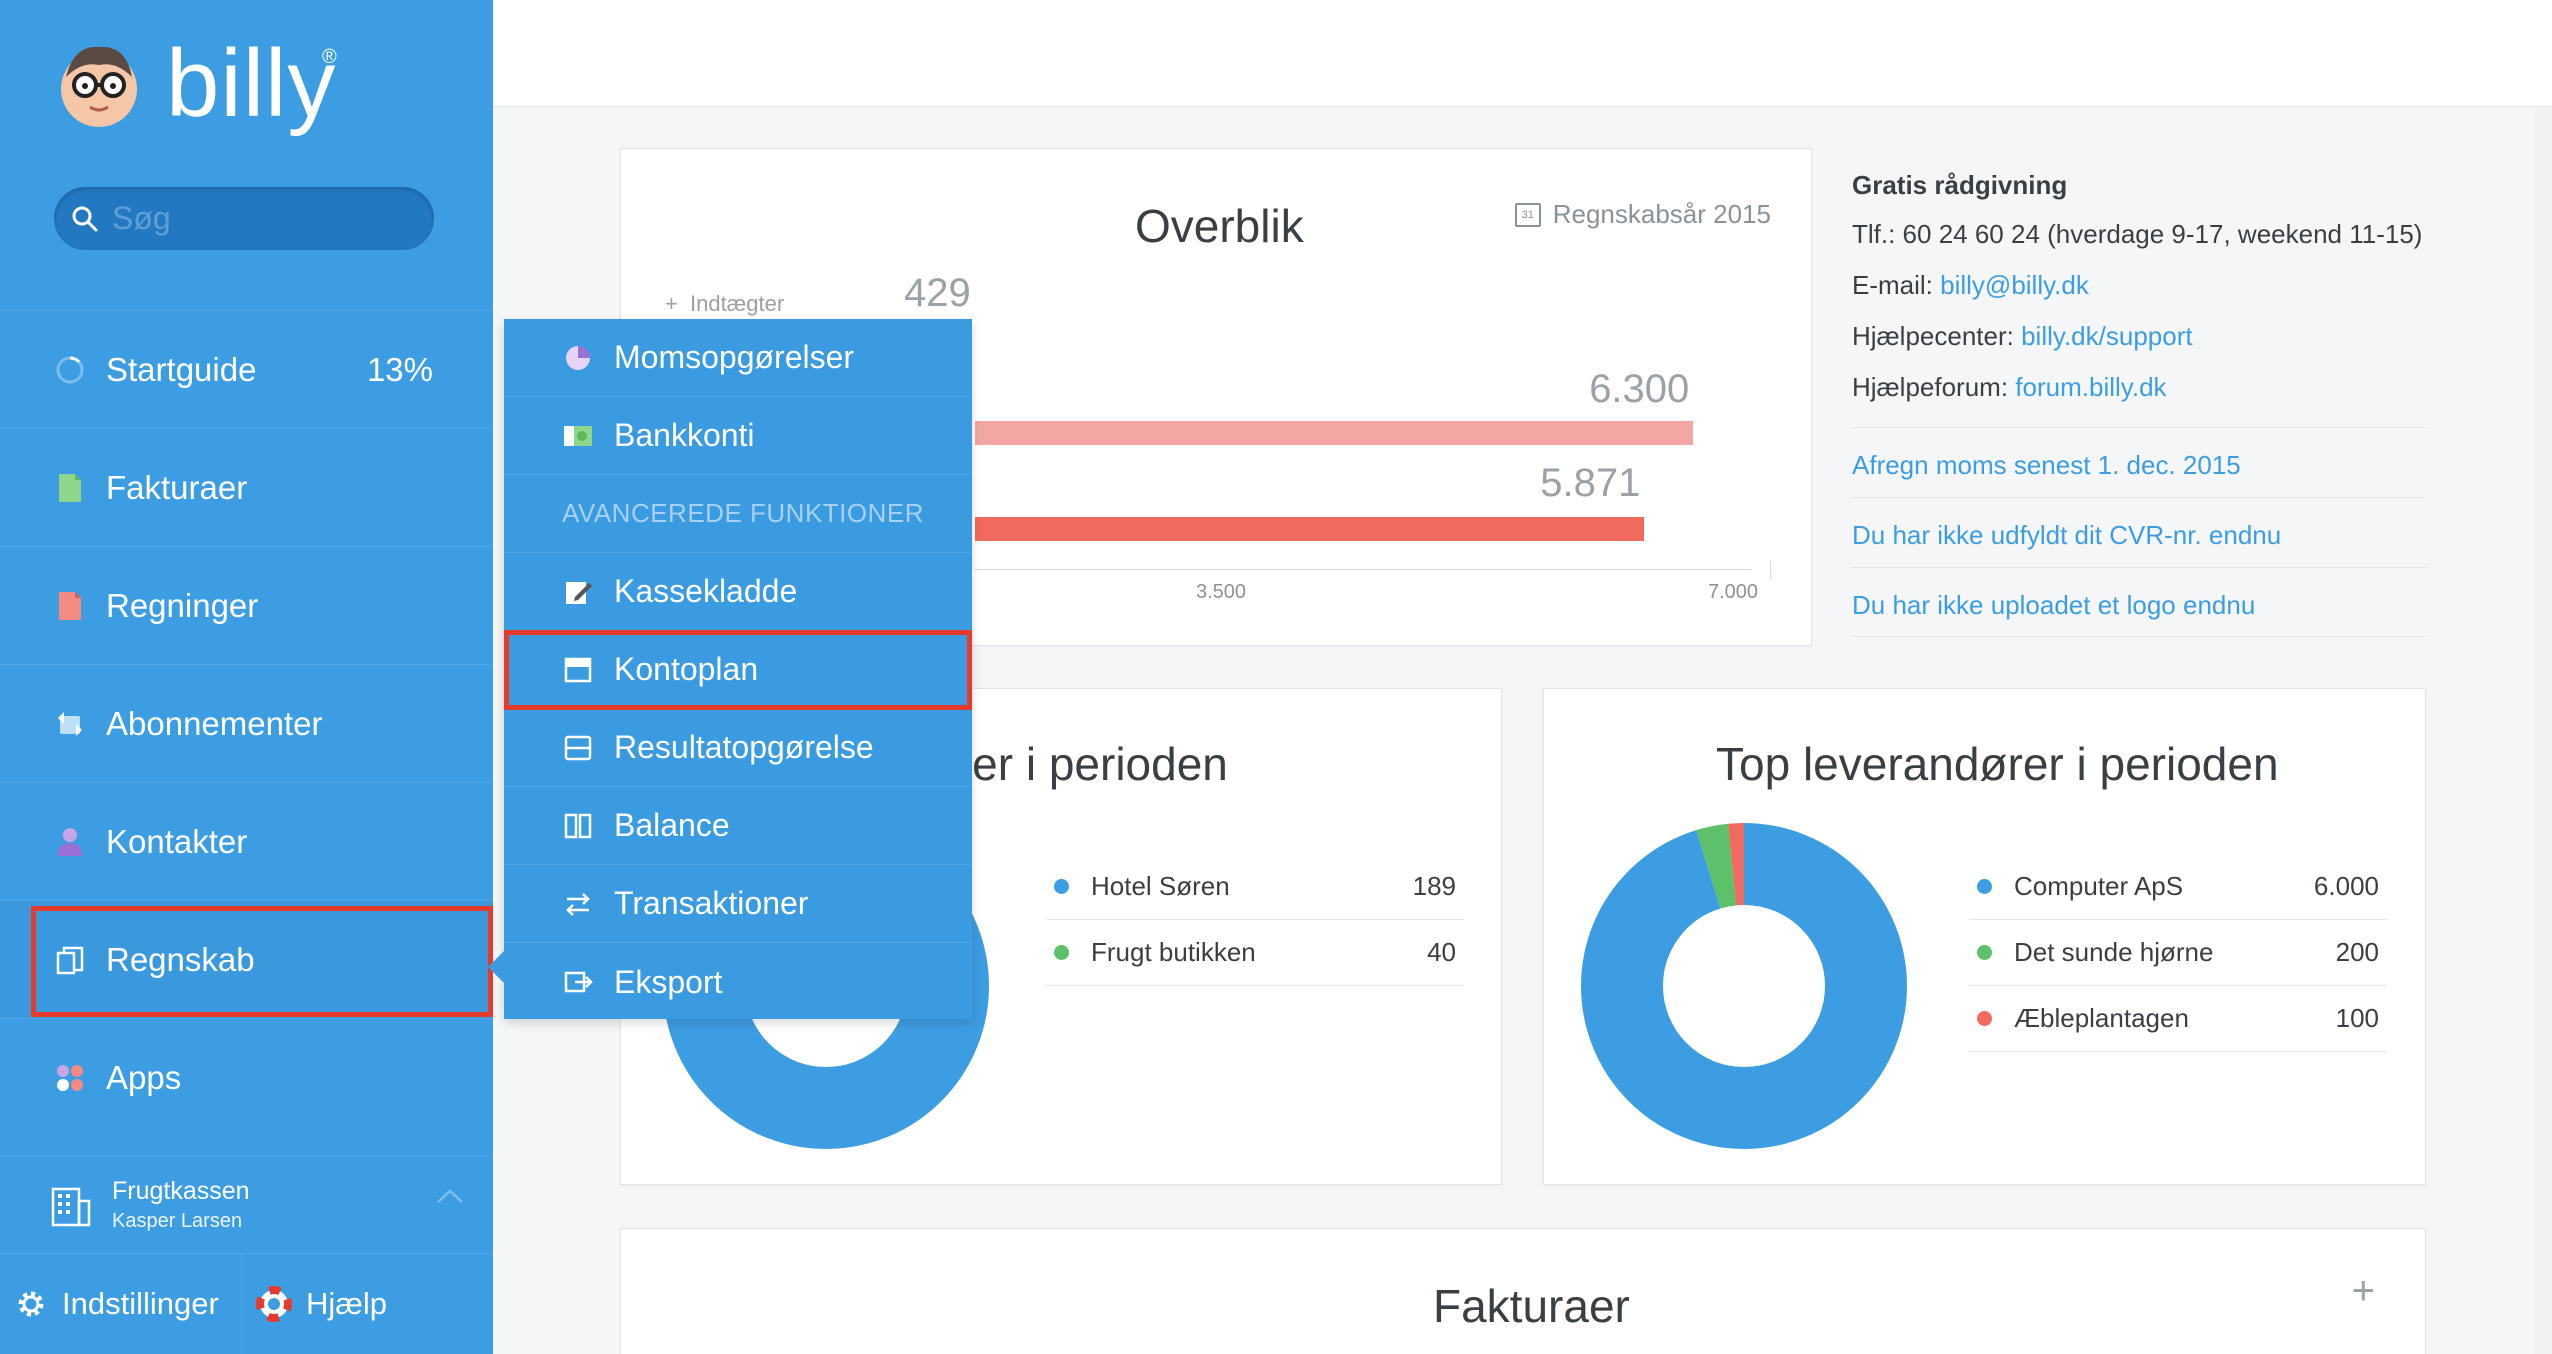  What do you see at coordinates (140, 1303) in the screenshot?
I see `settings-label: Indstillinger` at bounding box center [140, 1303].